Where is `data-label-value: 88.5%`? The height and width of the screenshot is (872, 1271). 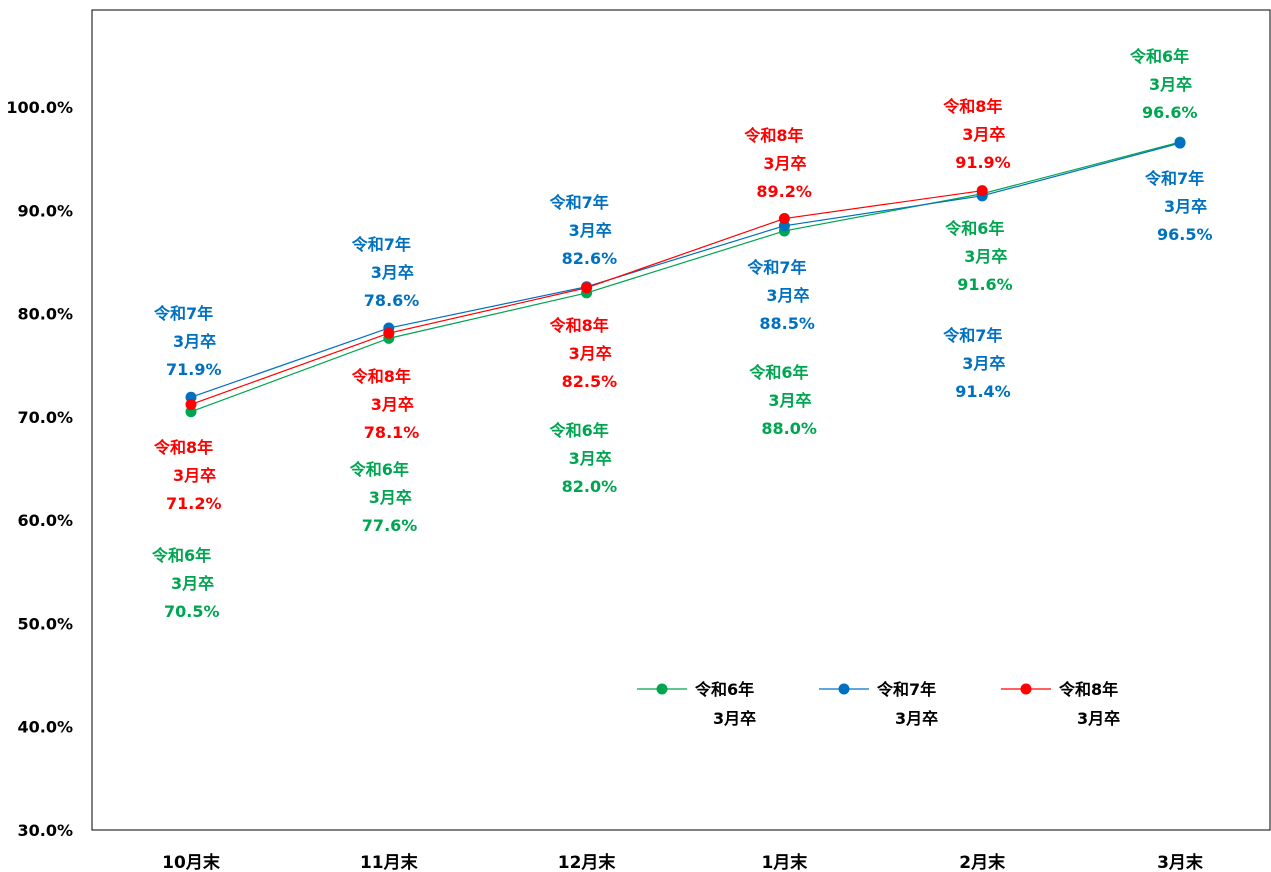 data-label-value: 88.5% is located at coordinates (787, 323).